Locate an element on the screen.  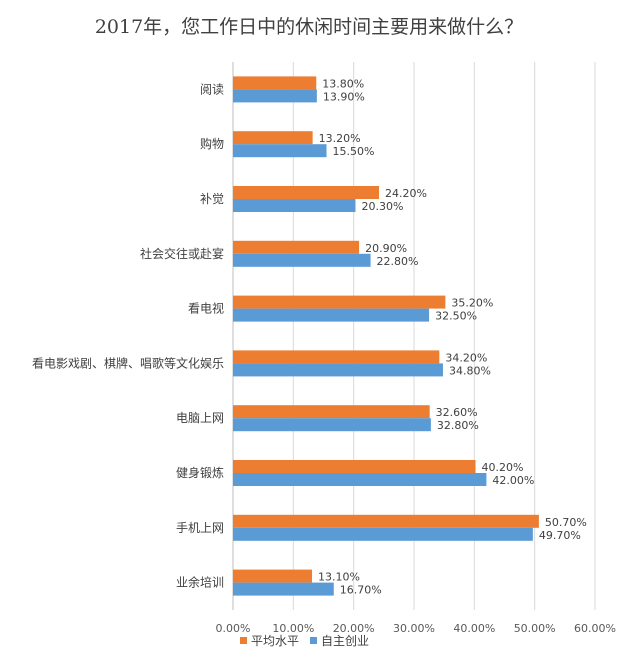
data-label: 32.50% is located at coordinates (456, 316).